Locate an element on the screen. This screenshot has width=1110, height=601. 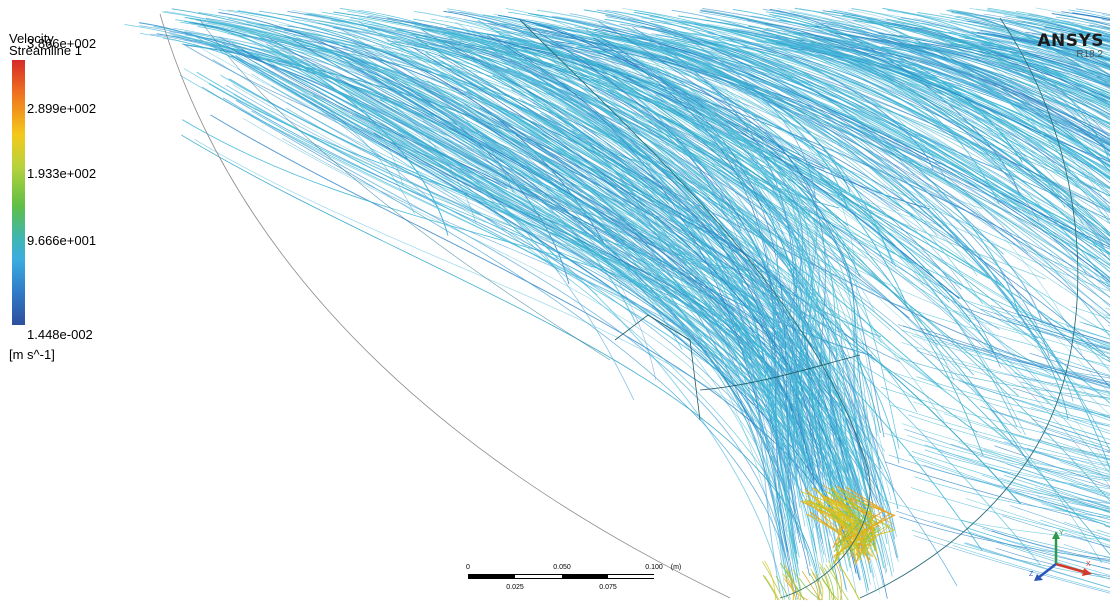
z-axis-label: Z is located at coordinates (1031, 574).